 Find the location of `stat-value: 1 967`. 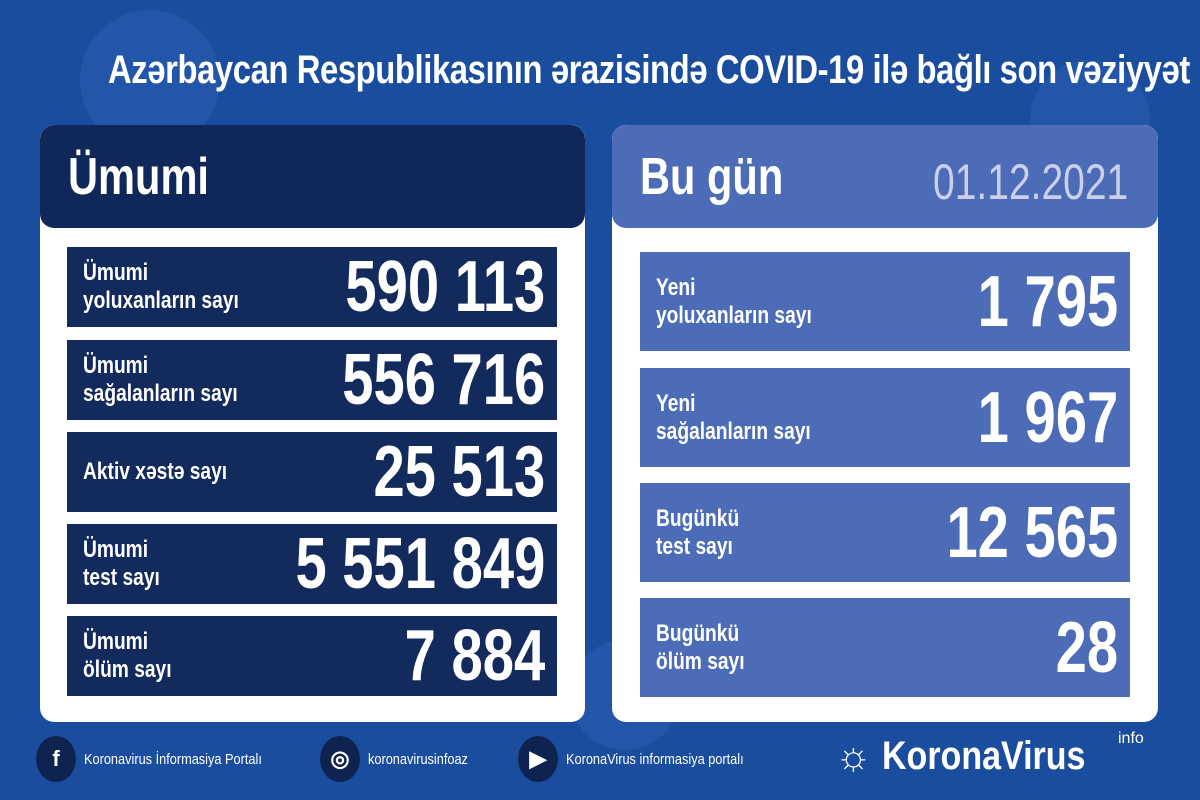

stat-value: 1 967 is located at coordinates (1047, 417).